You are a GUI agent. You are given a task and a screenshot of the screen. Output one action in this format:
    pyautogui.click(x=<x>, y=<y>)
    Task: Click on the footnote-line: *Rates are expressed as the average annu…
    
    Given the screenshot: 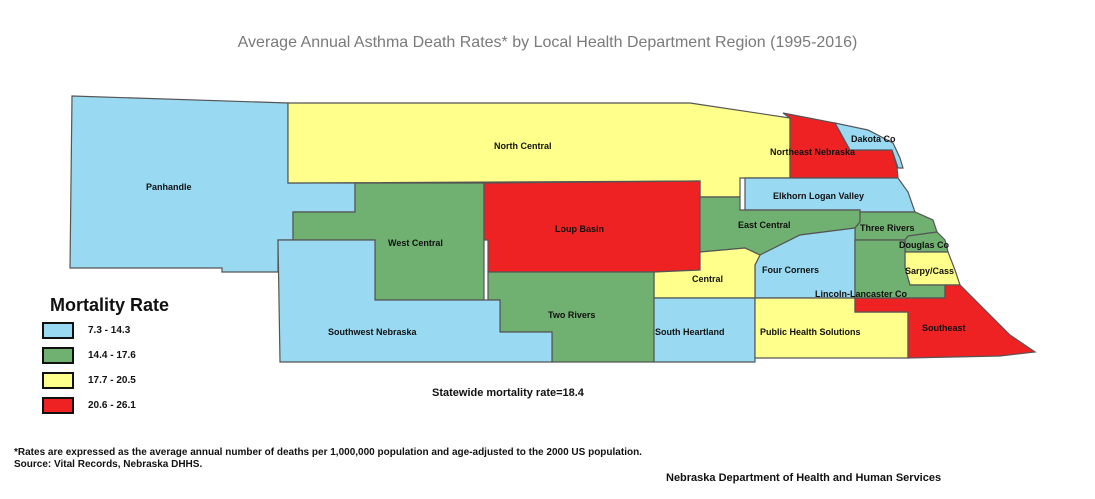 What is the action you would take?
    pyautogui.click(x=328, y=452)
    